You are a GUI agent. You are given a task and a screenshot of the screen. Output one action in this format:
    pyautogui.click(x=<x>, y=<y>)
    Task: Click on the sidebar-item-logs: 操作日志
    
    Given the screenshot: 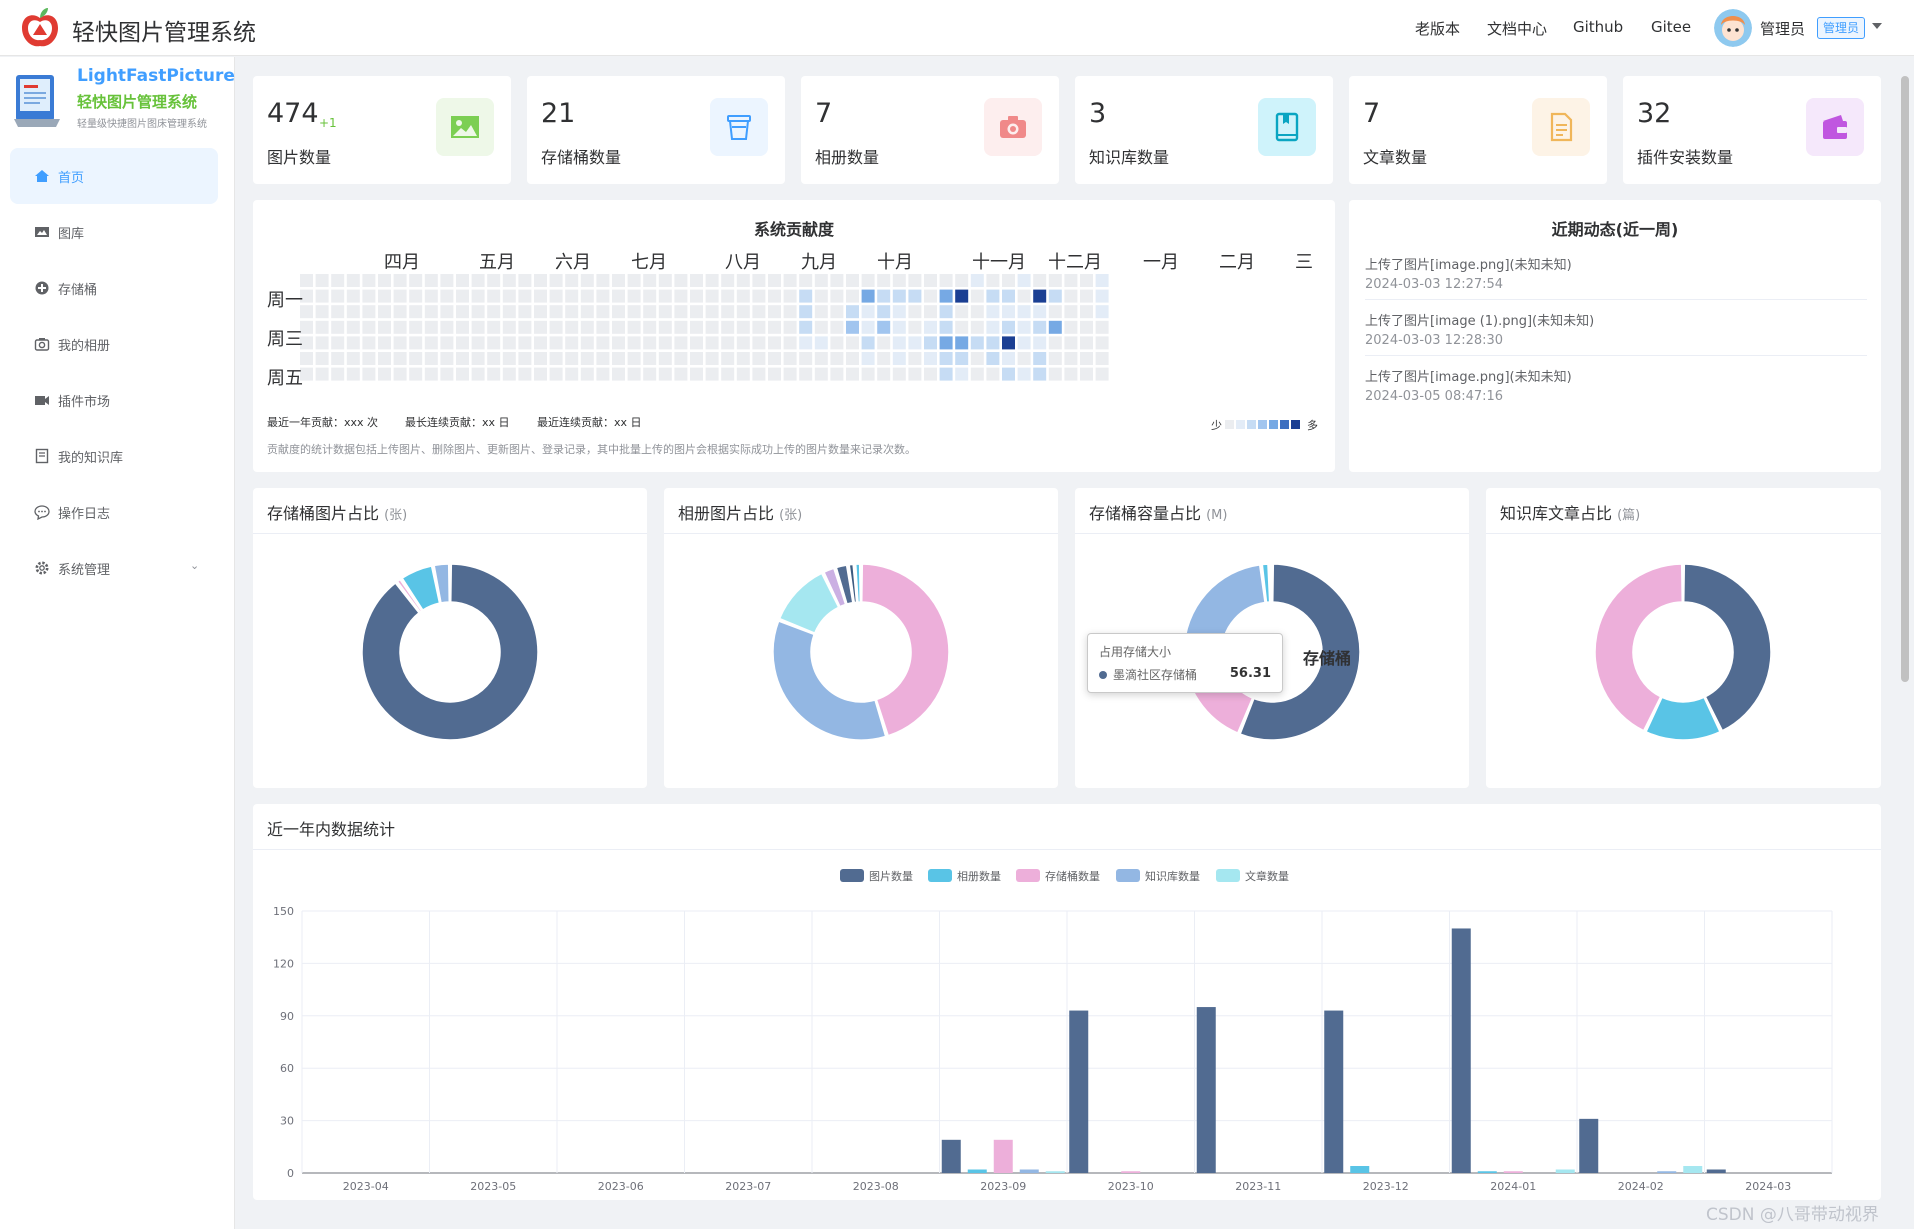 What is the action you would take?
    pyautogui.click(x=114, y=512)
    